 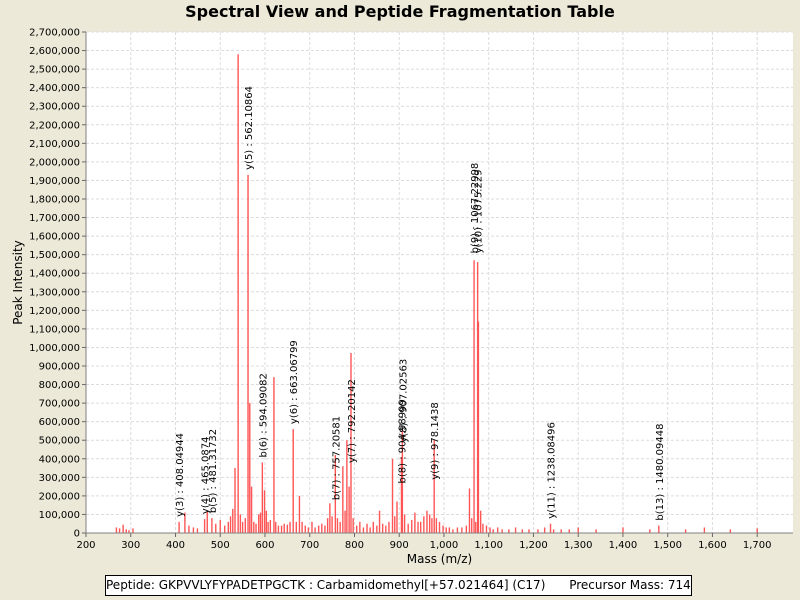 I want to click on precursor-mass-label: Precursor Mass: 714.9941, so click(x=630, y=585).